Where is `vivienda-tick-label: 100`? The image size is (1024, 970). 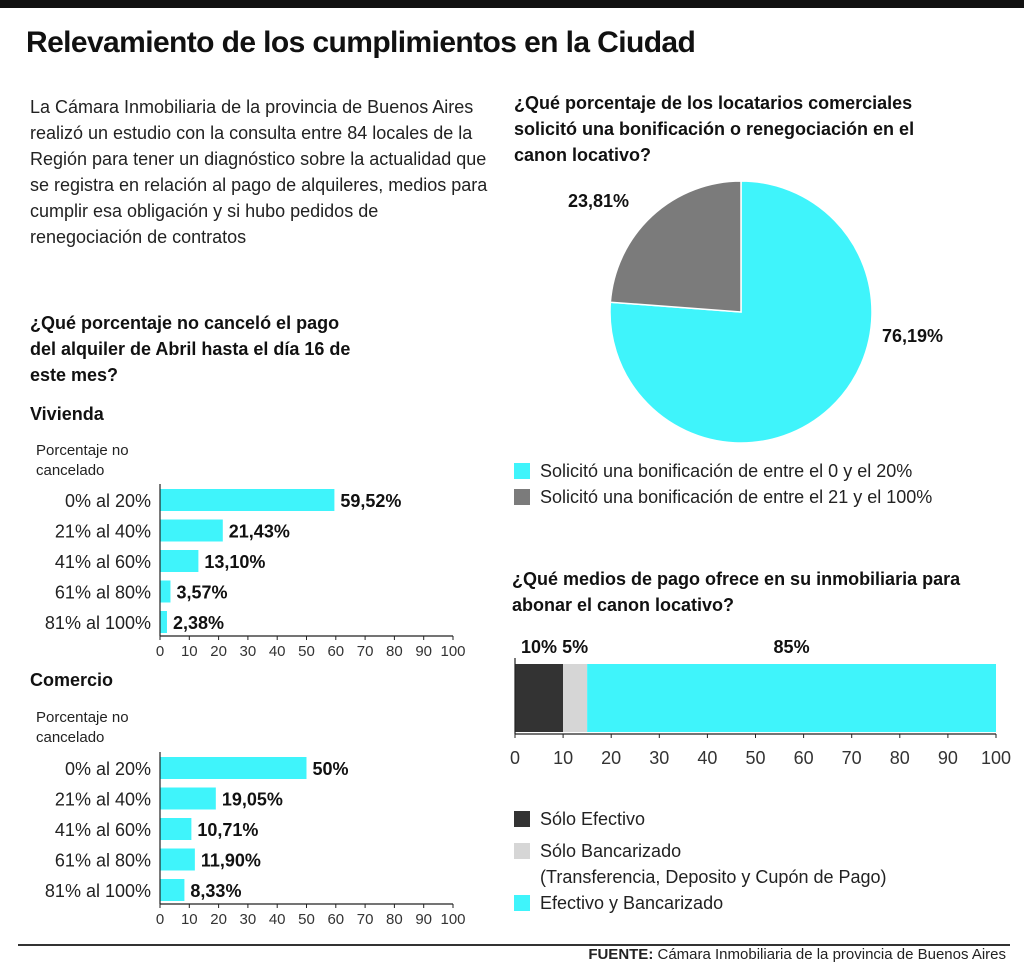
vivienda-tick-label: 100 is located at coordinates (452, 651).